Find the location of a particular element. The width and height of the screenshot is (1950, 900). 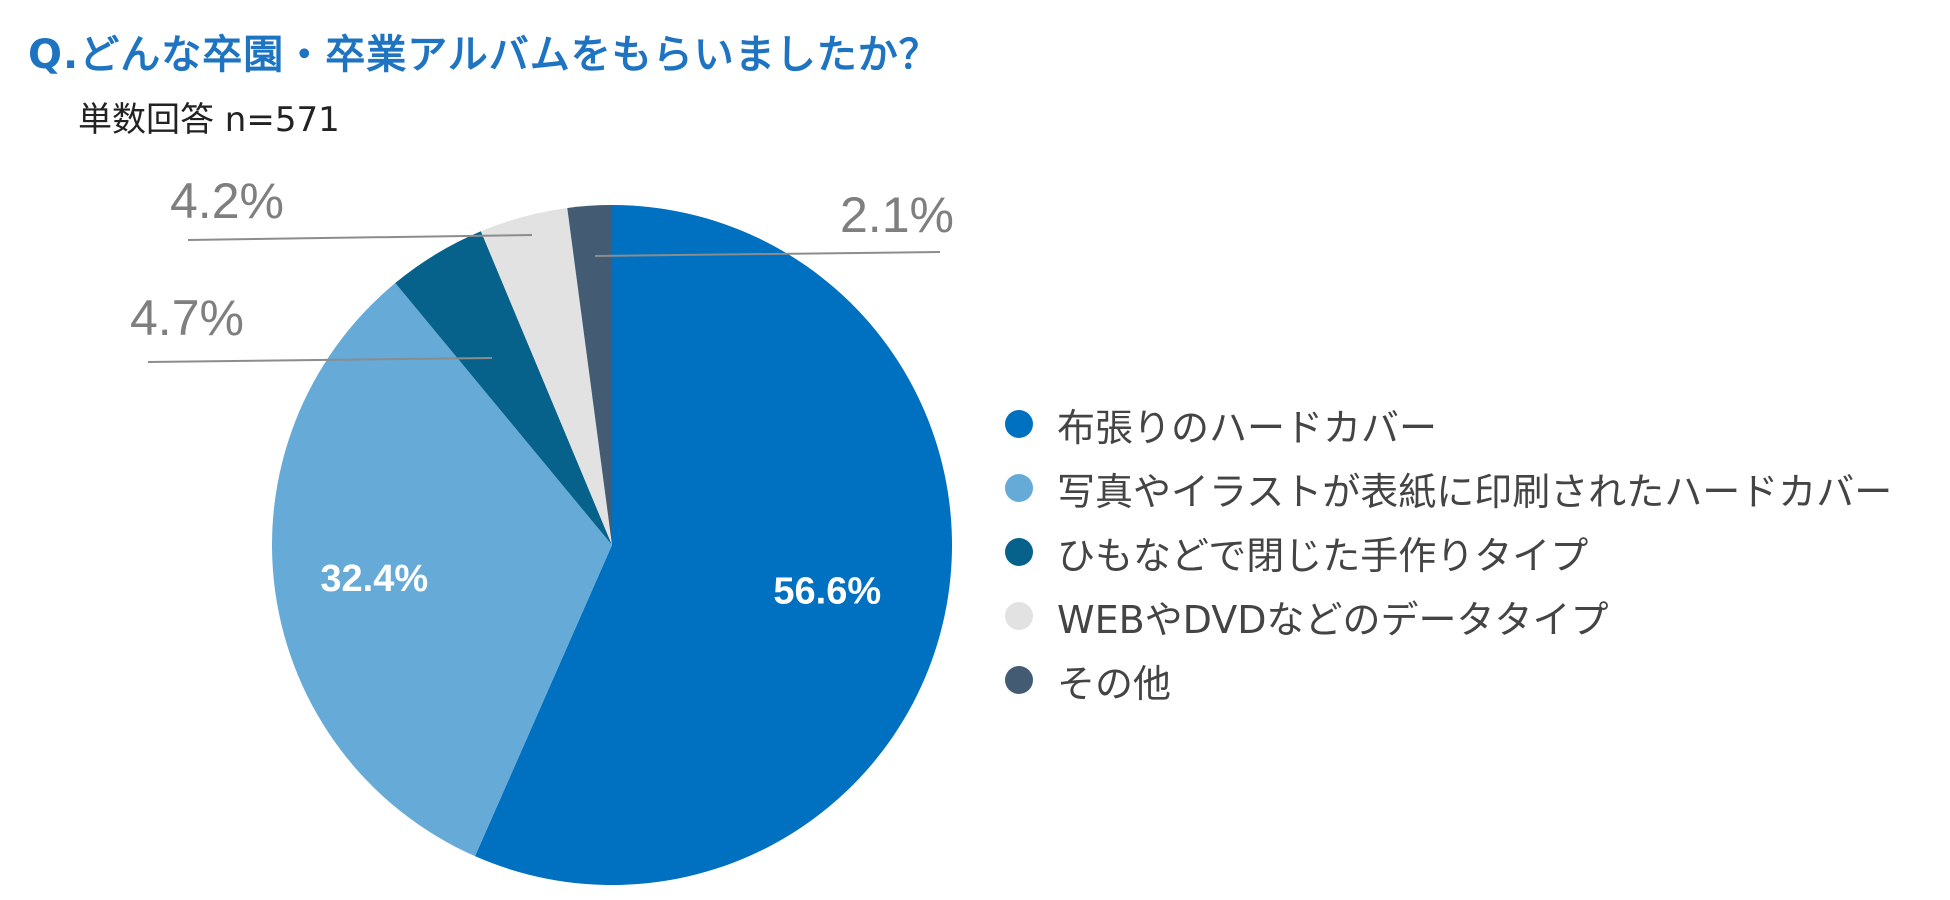

legend-item: ひもなどで閉じた手作りタイプ is located at coordinates (1448, 552).